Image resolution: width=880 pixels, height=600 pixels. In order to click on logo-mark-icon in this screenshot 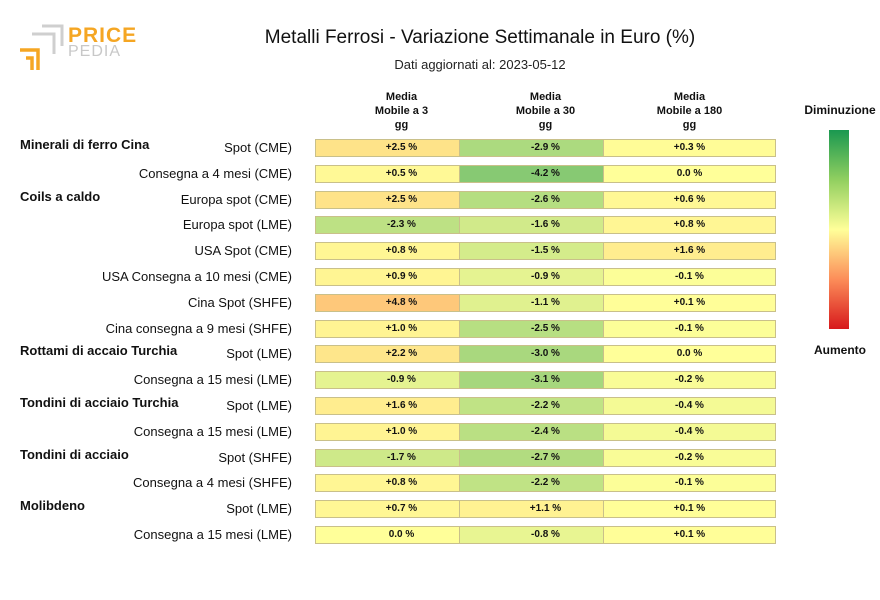, I will do `click(42, 47)`.